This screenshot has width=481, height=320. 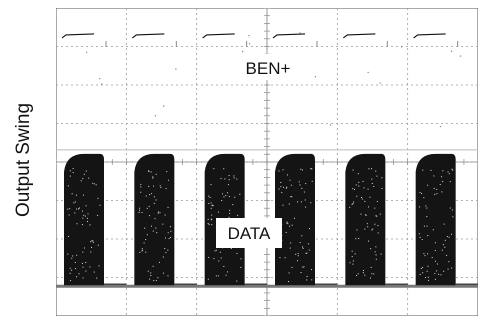 I want to click on data-label: DATA, so click(x=249, y=233).